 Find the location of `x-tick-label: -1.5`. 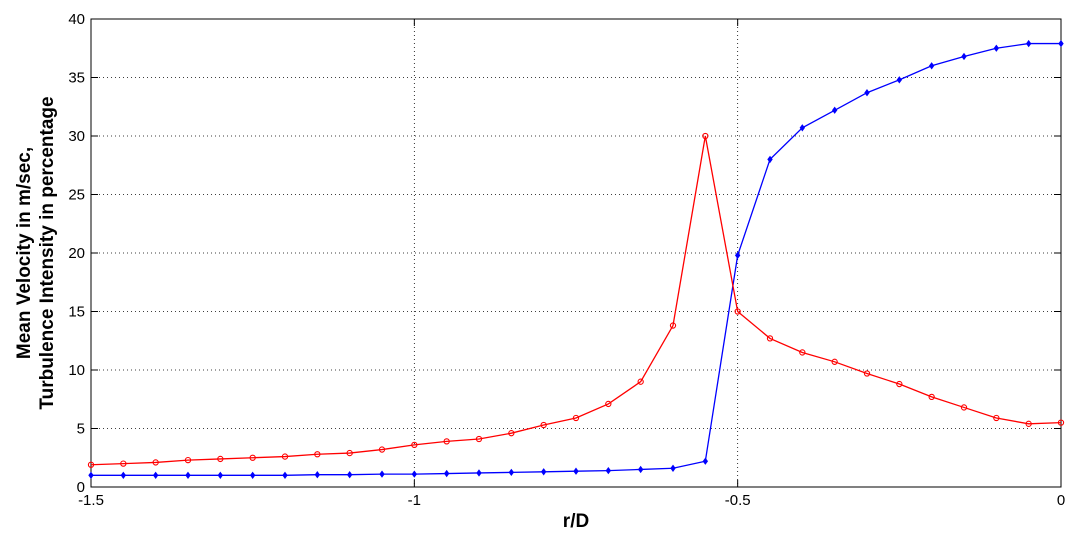

x-tick-label: -1.5 is located at coordinates (91, 500).